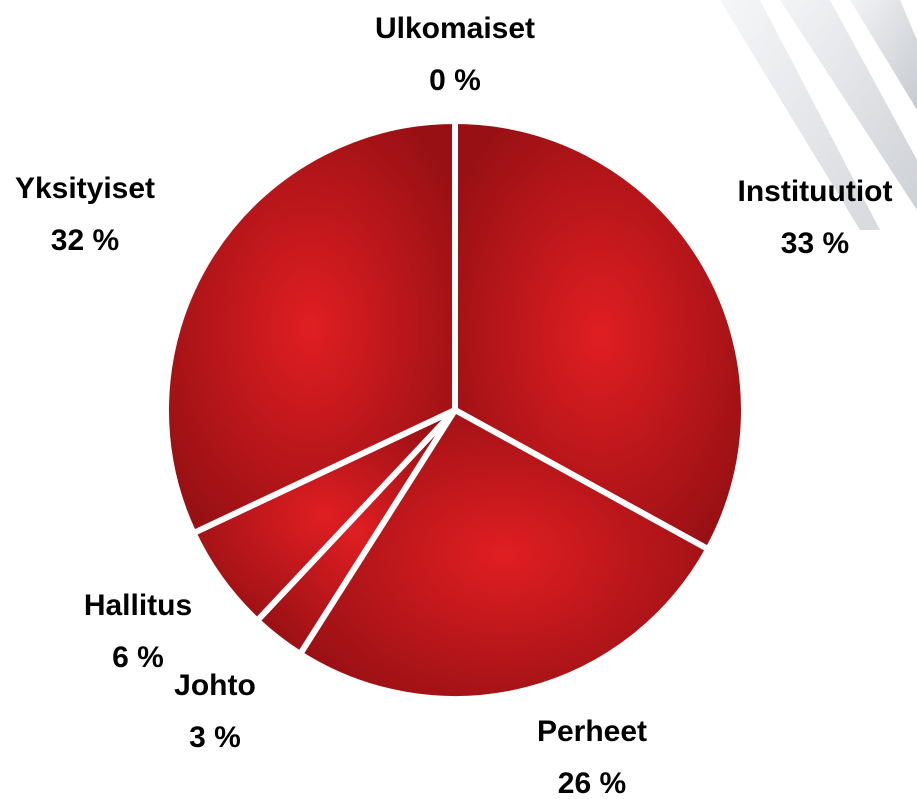 The height and width of the screenshot is (799, 917). I want to click on value-label: 32 %, so click(85, 240).